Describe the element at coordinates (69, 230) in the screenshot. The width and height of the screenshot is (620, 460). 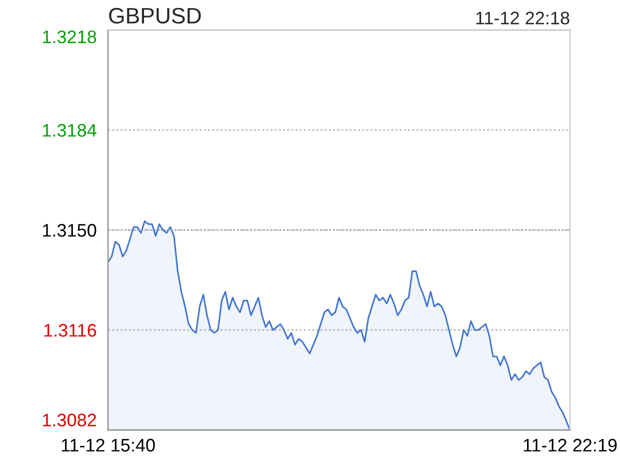
I see `y-tick-label: 1.3150` at that location.